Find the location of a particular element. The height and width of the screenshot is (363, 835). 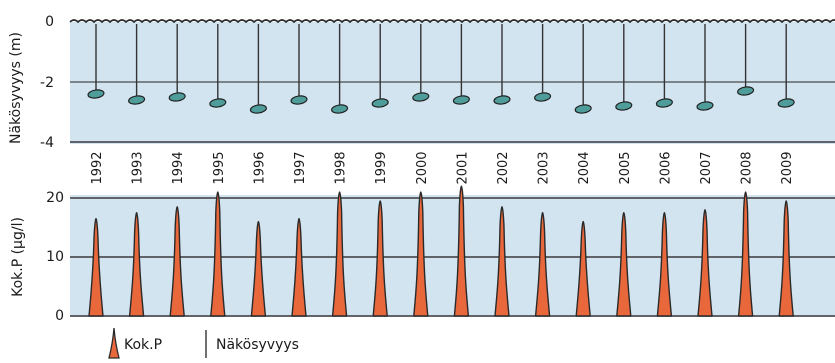

visibility-tick-minus4: -4 is located at coordinates (47, 143).